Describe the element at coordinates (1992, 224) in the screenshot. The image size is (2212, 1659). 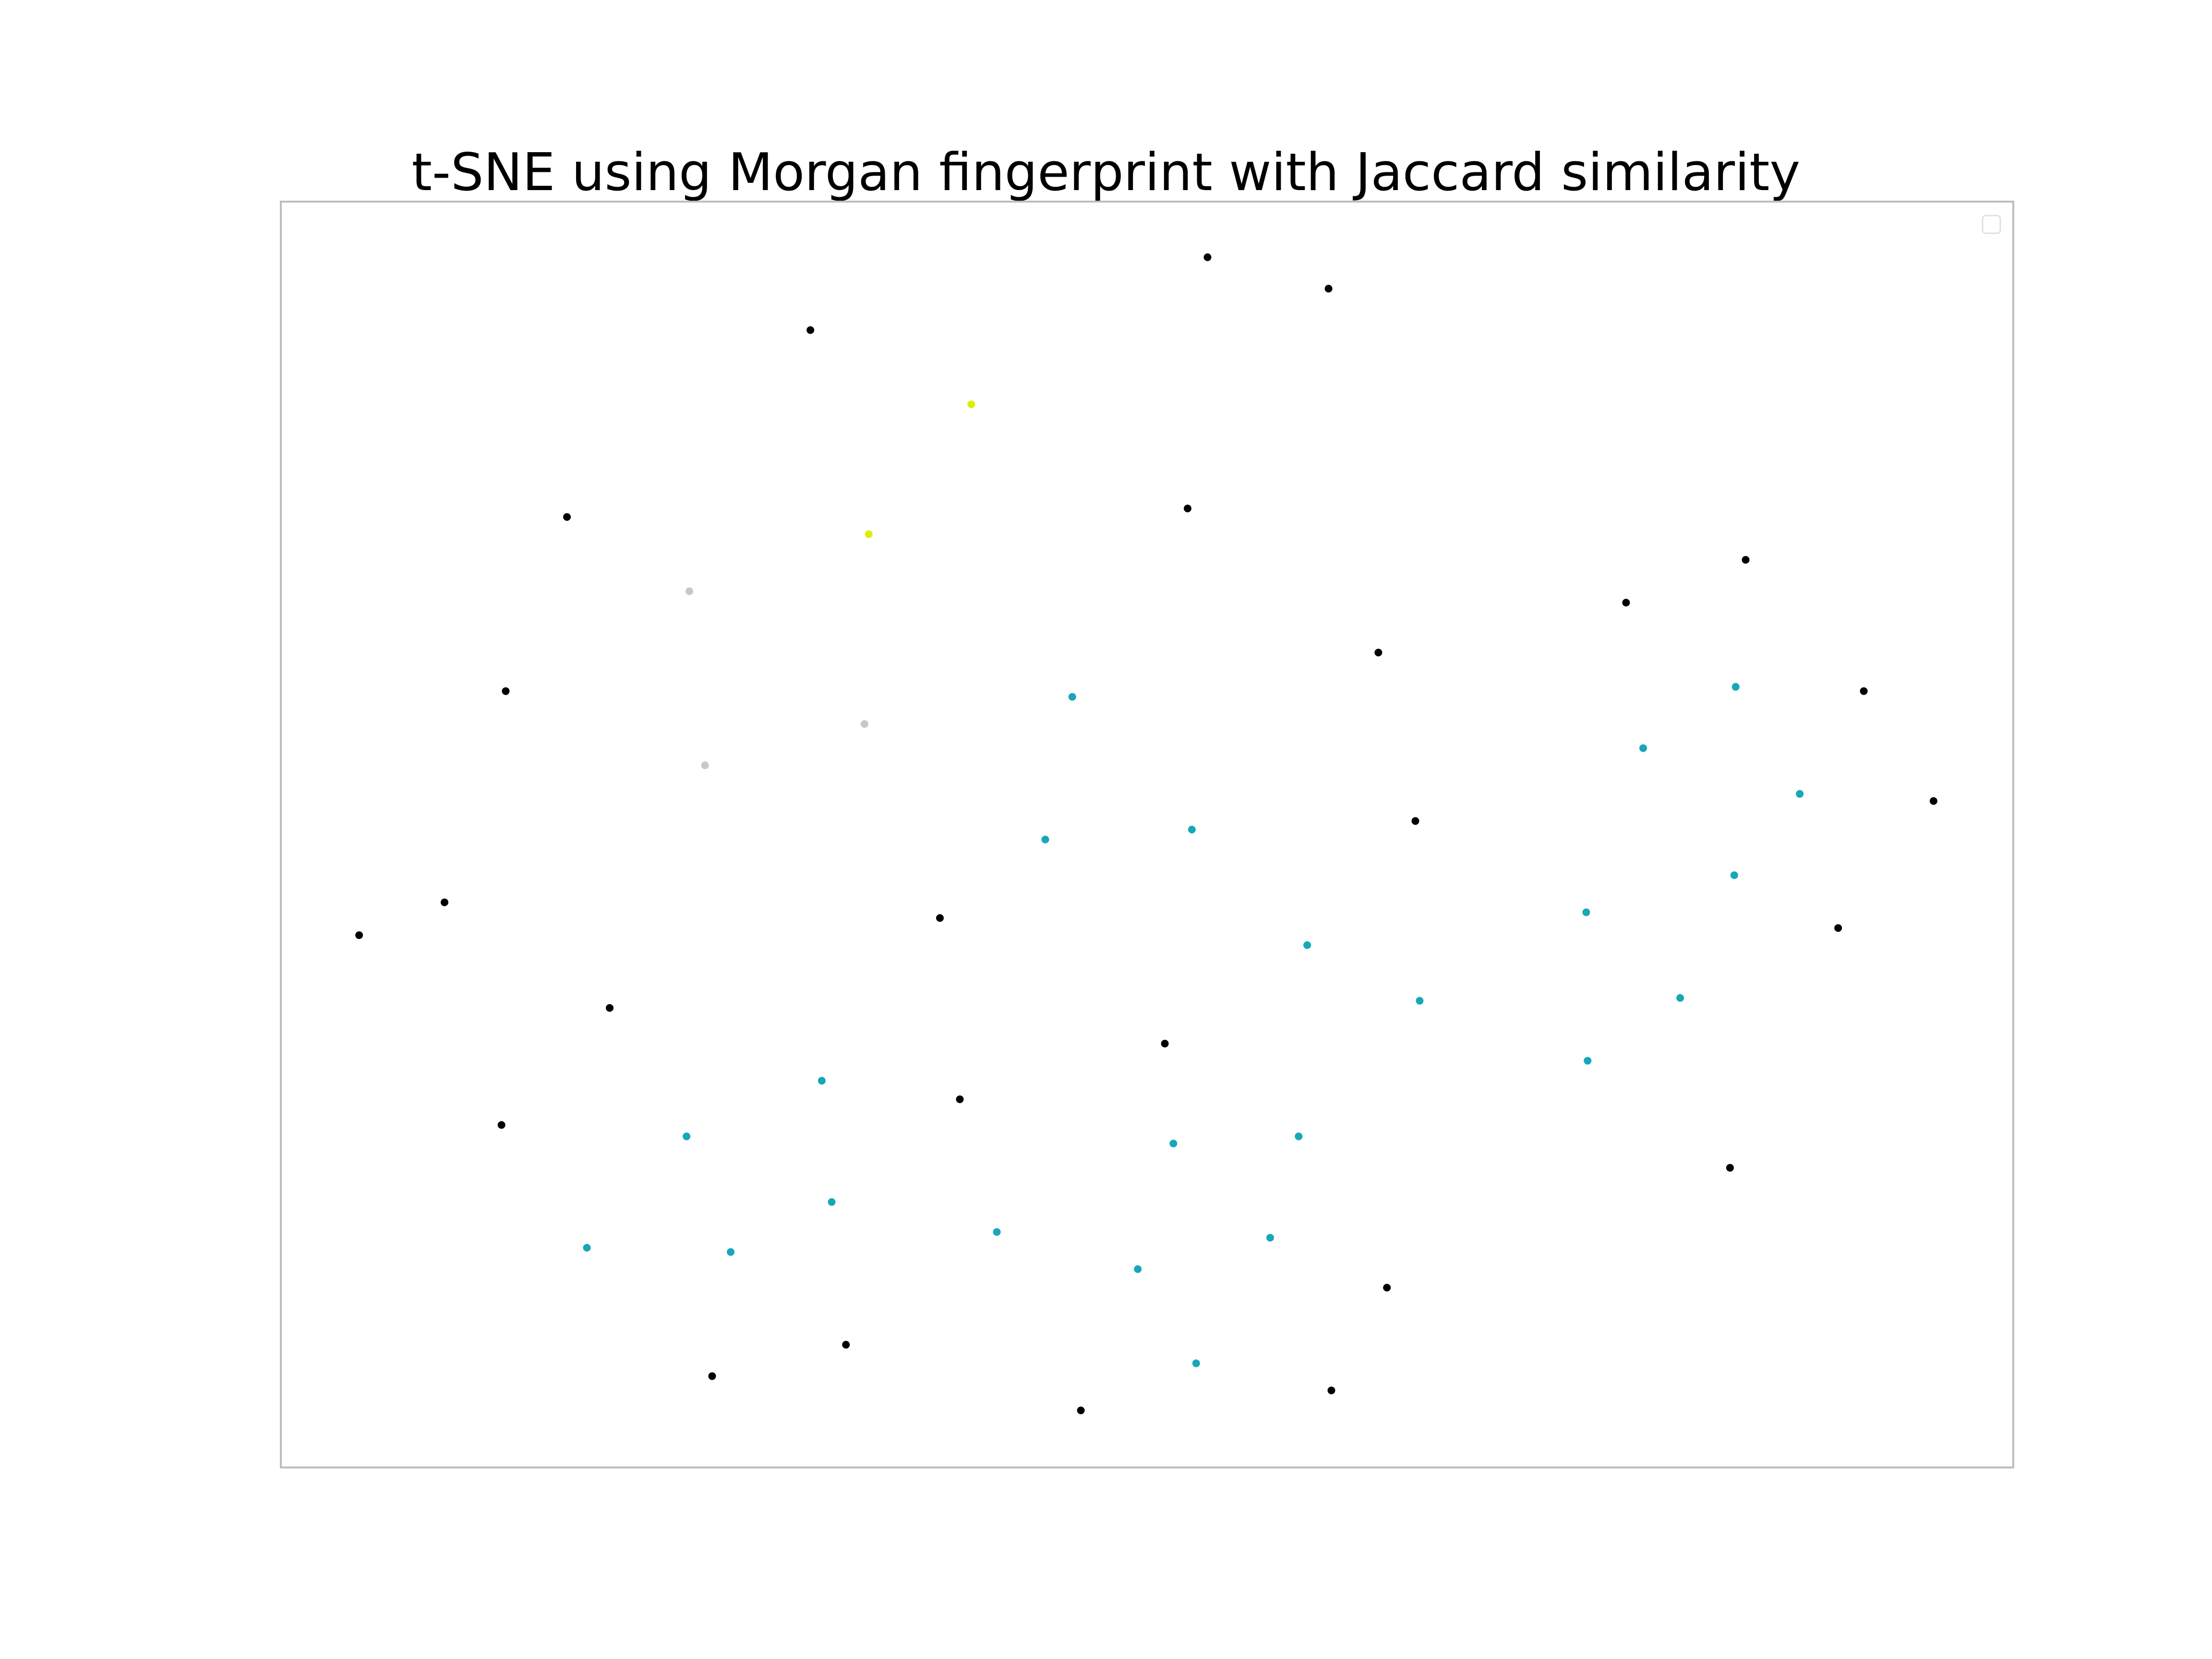
I see `empty-legend` at that location.